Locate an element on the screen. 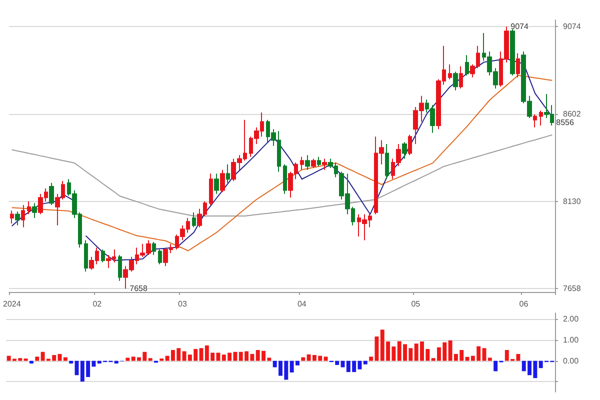 This screenshot has height=400, width=600. x-tick-label: 02 is located at coordinates (97, 304).